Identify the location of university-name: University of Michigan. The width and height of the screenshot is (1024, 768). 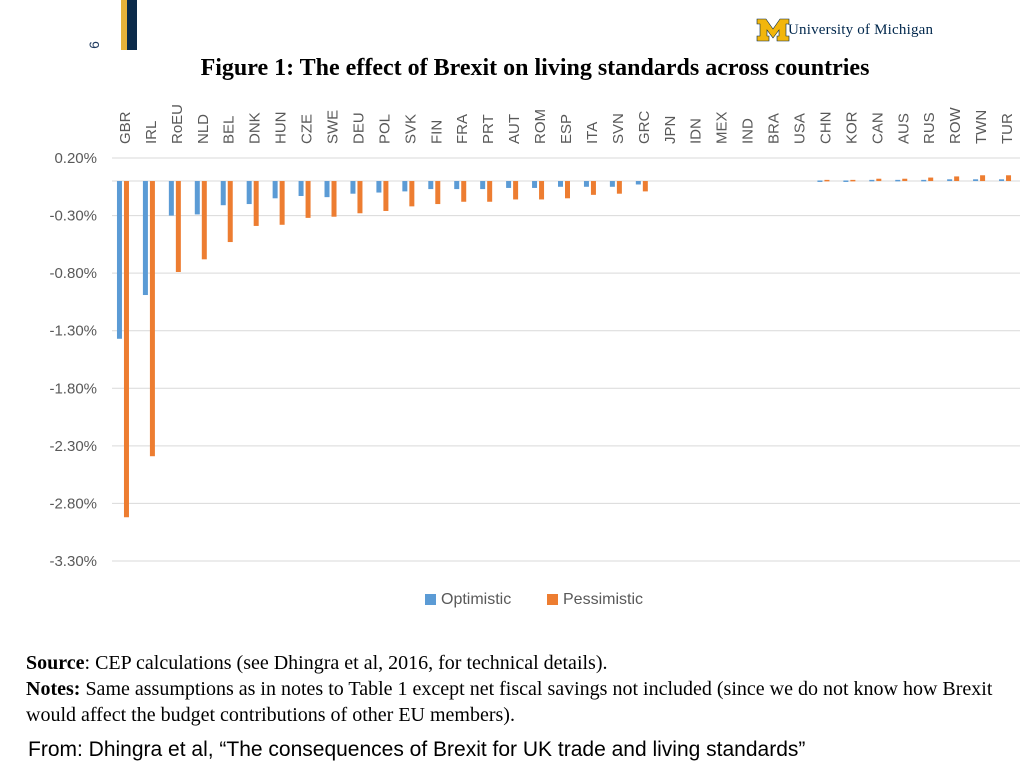
(861, 29).